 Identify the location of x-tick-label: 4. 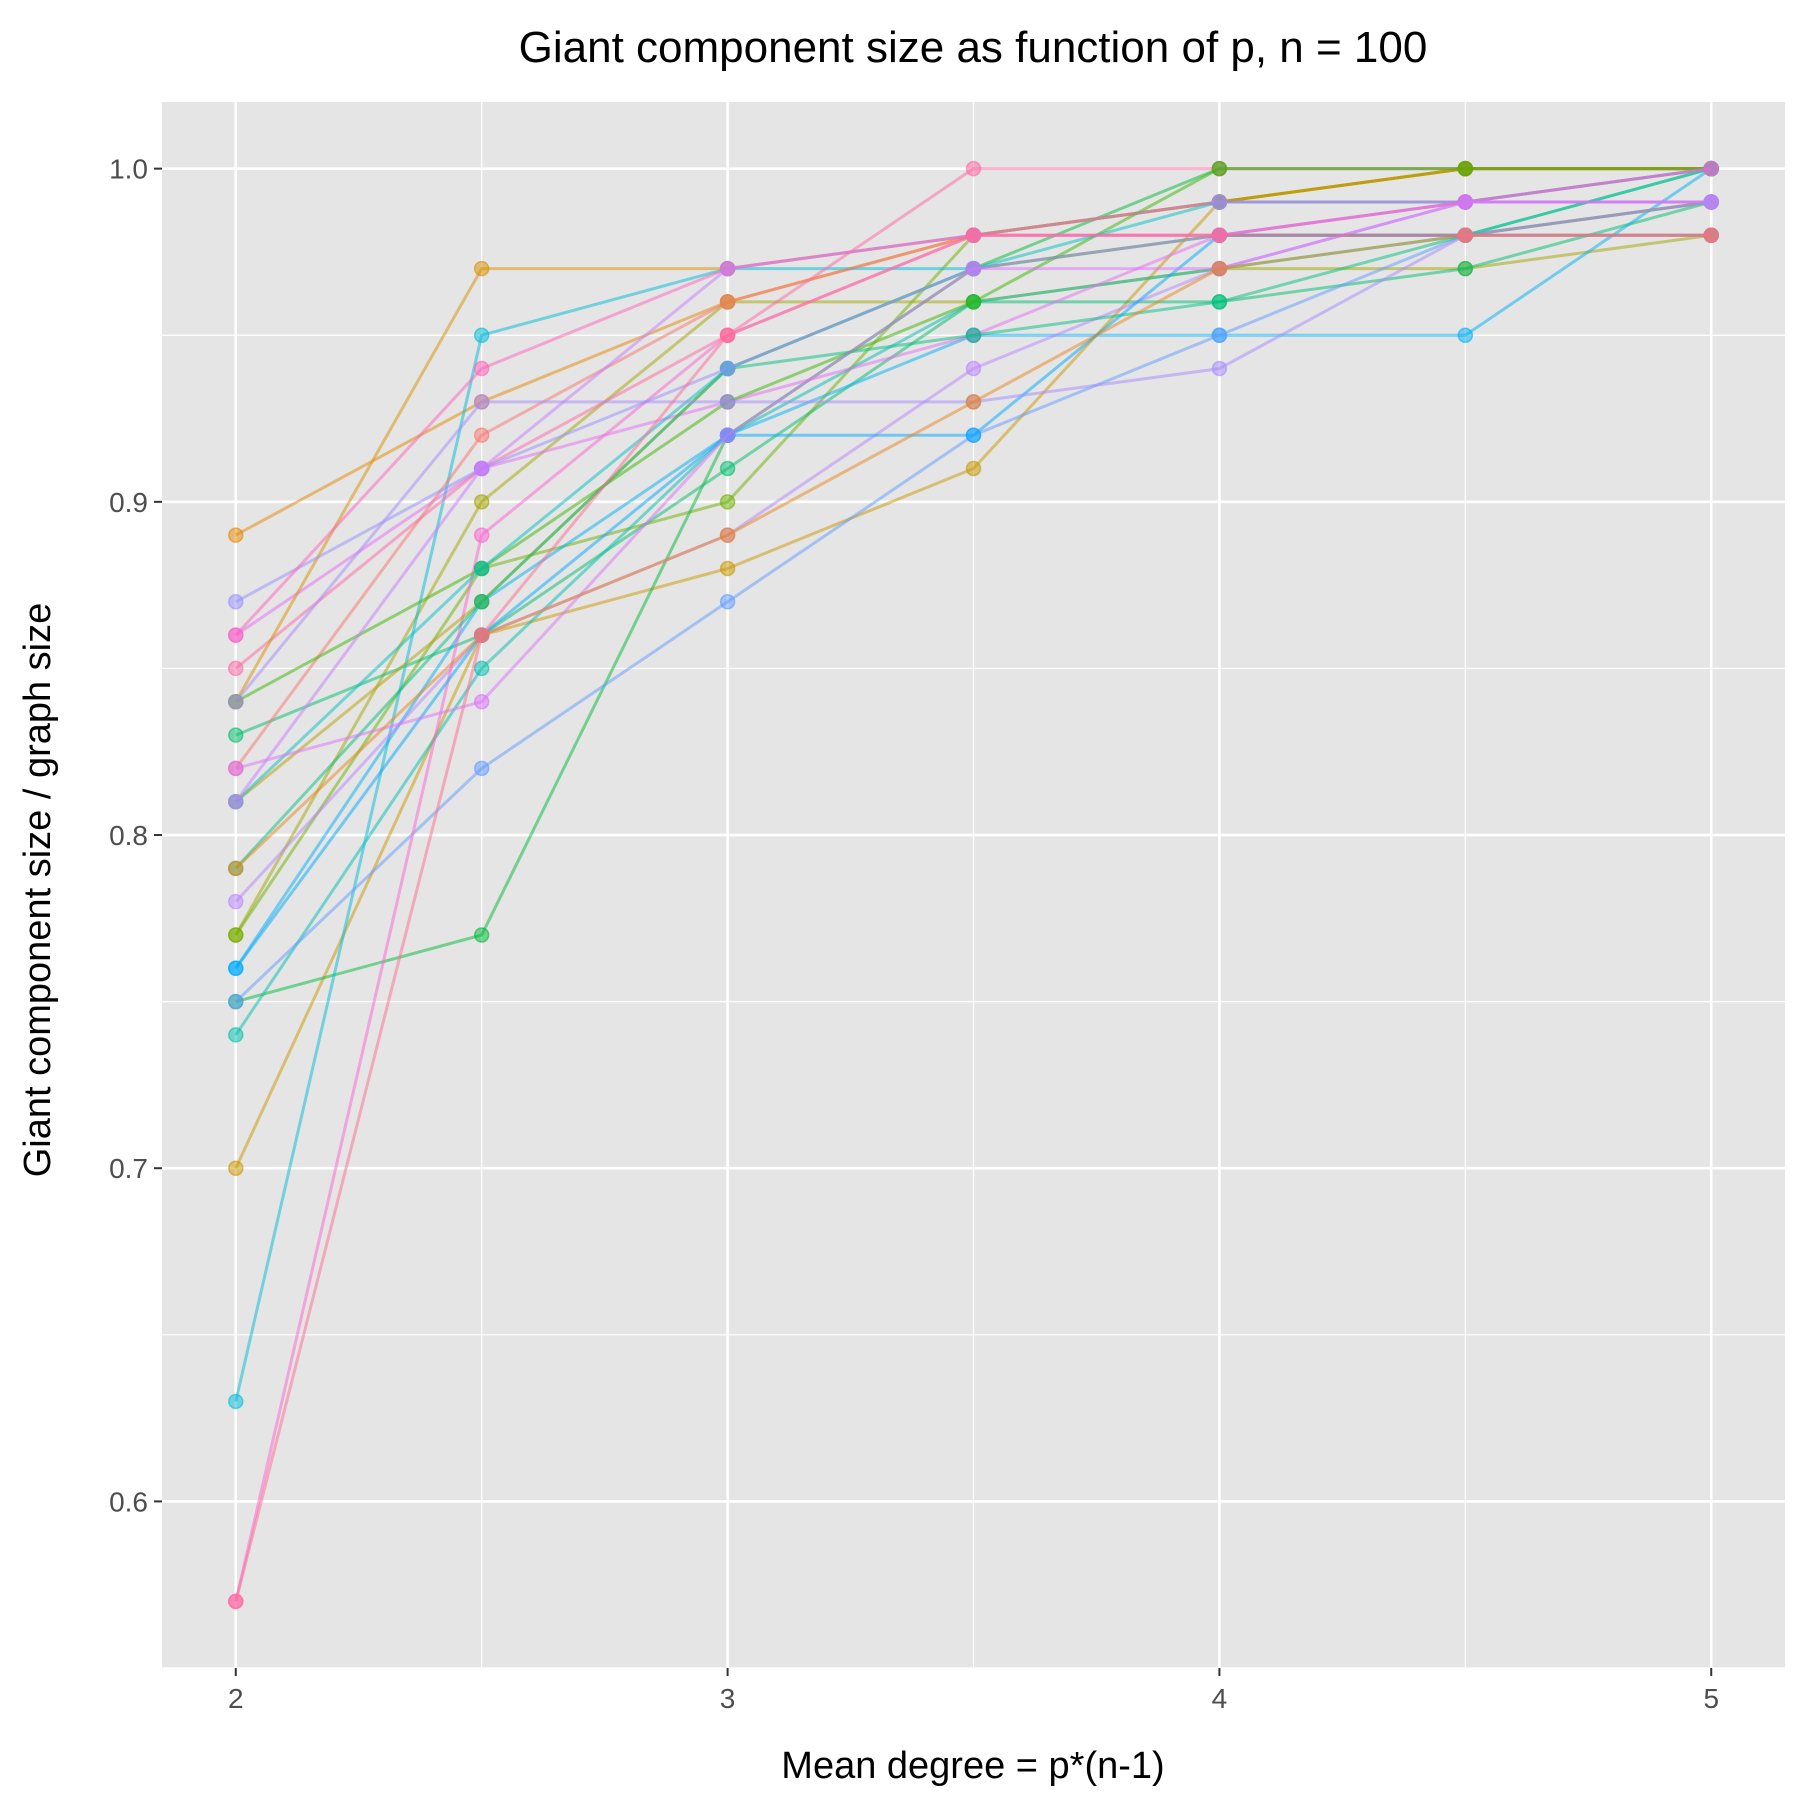
(1220, 1698).